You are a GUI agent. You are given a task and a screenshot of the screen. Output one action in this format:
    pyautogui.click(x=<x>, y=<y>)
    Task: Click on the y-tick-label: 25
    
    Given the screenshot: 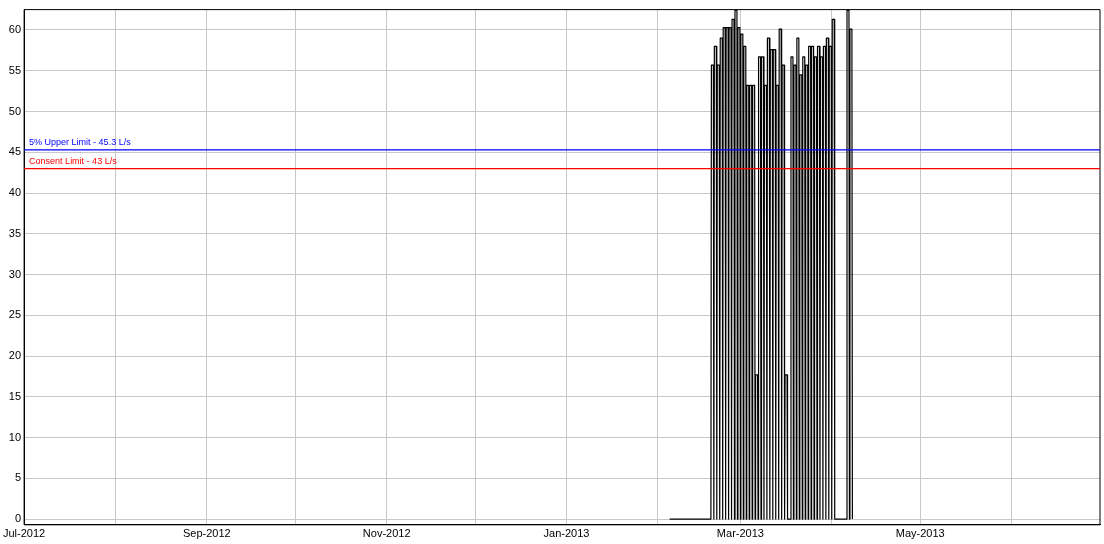 What is the action you would take?
    pyautogui.click(x=15, y=314)
    